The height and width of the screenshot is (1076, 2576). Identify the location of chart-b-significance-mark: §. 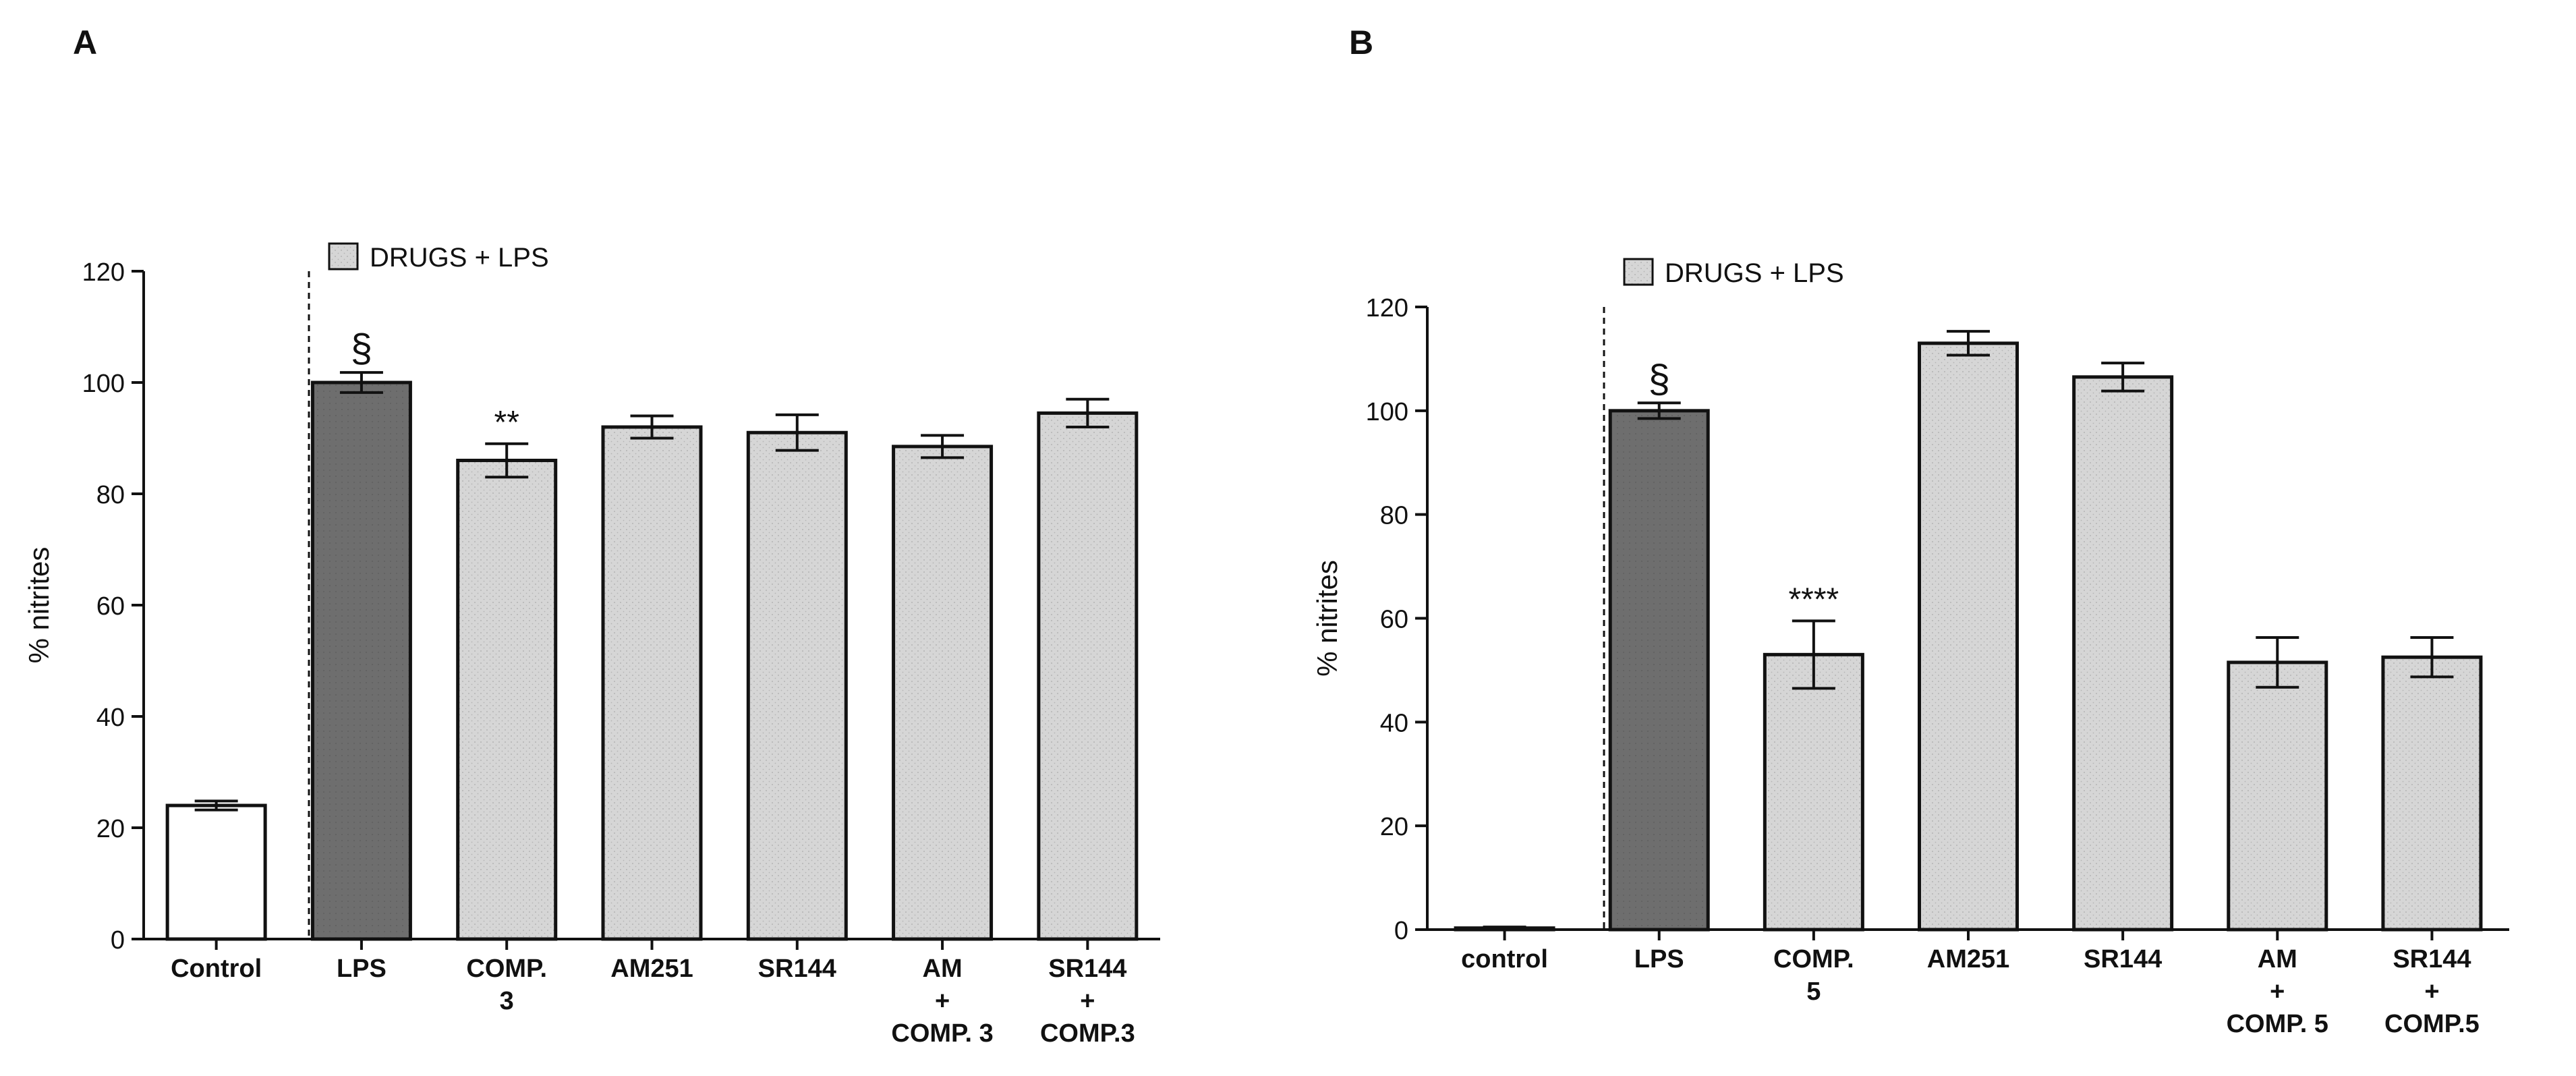
(1659, 379).